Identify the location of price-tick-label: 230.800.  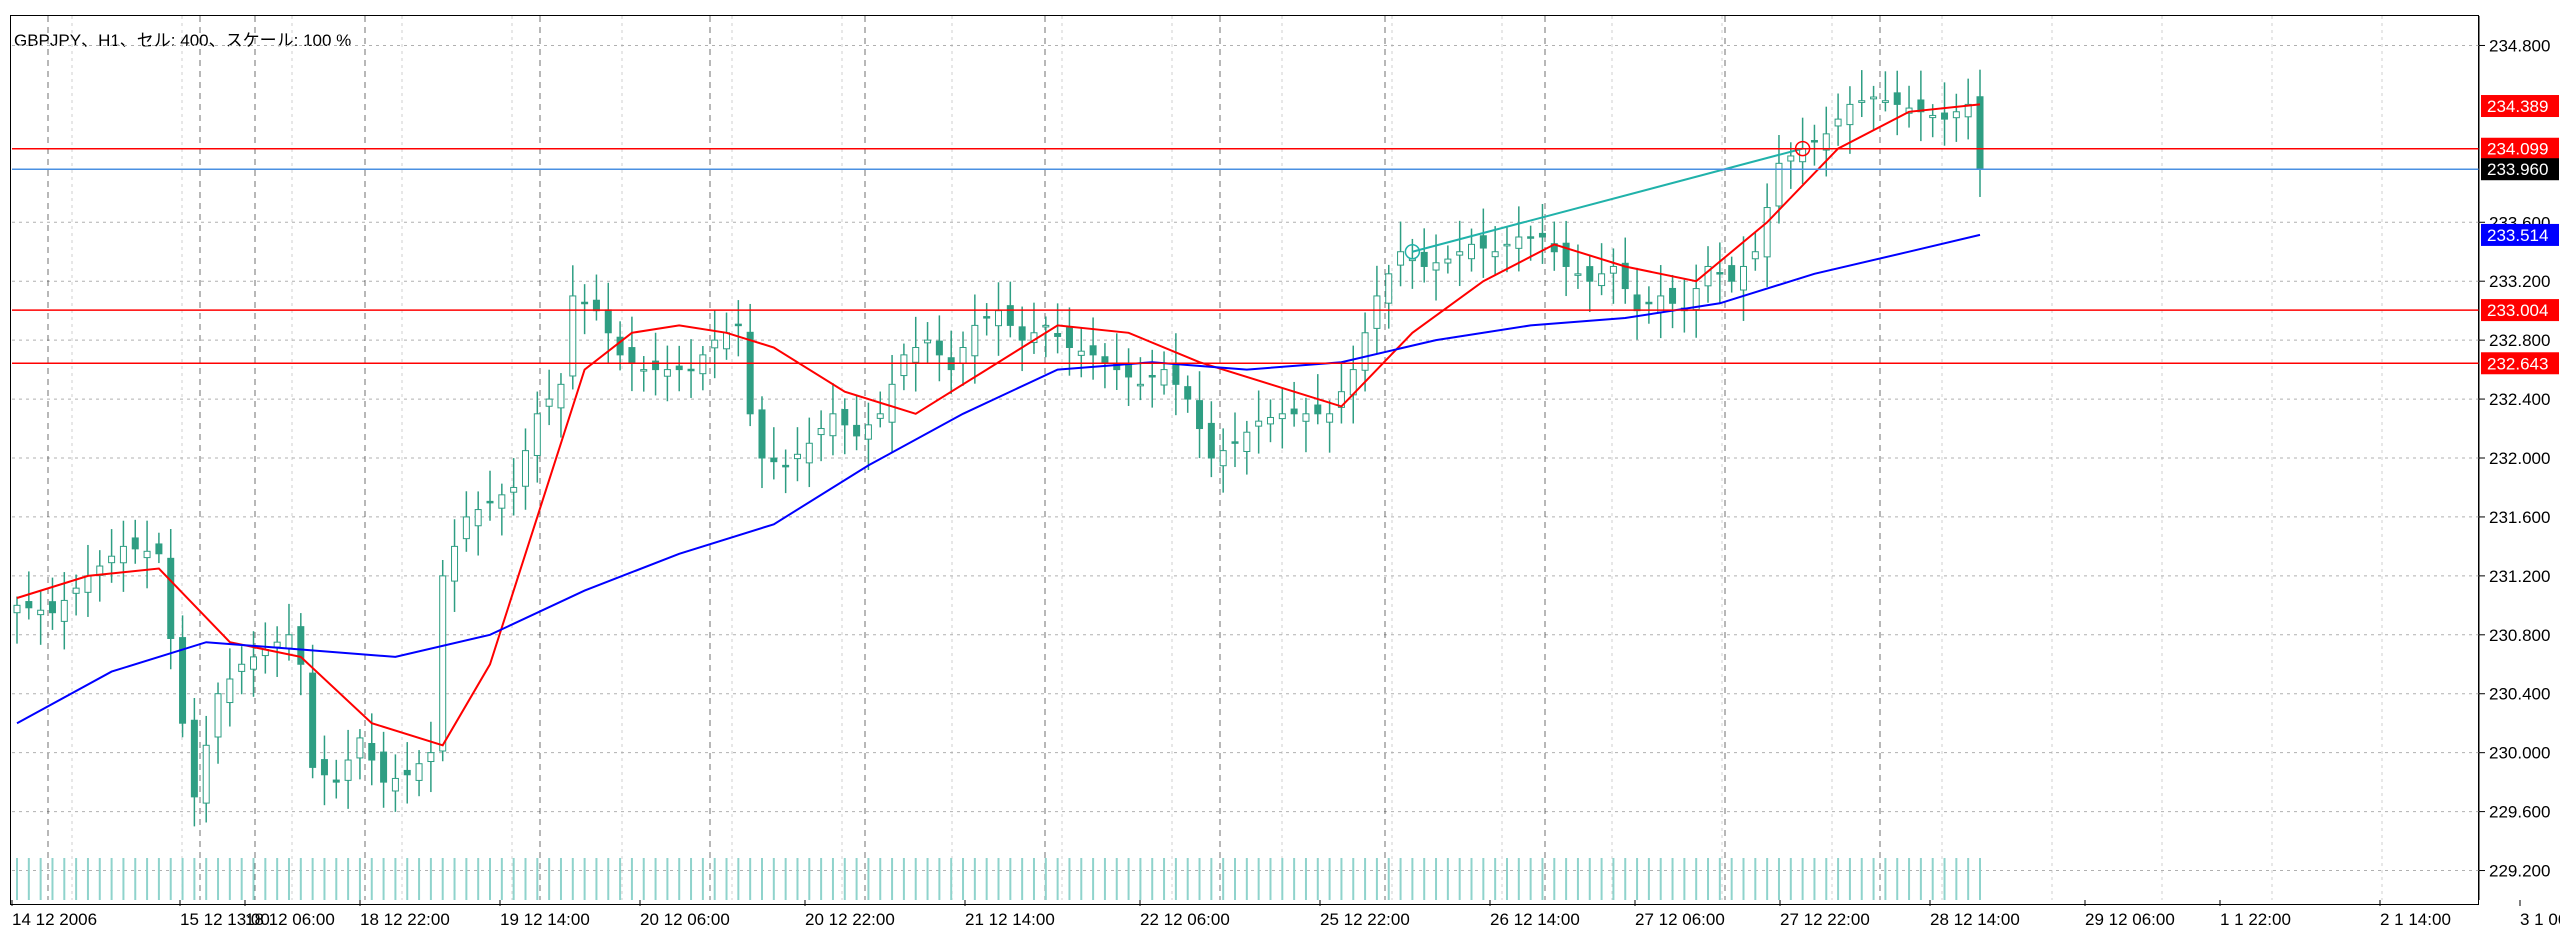
(2519, 635).